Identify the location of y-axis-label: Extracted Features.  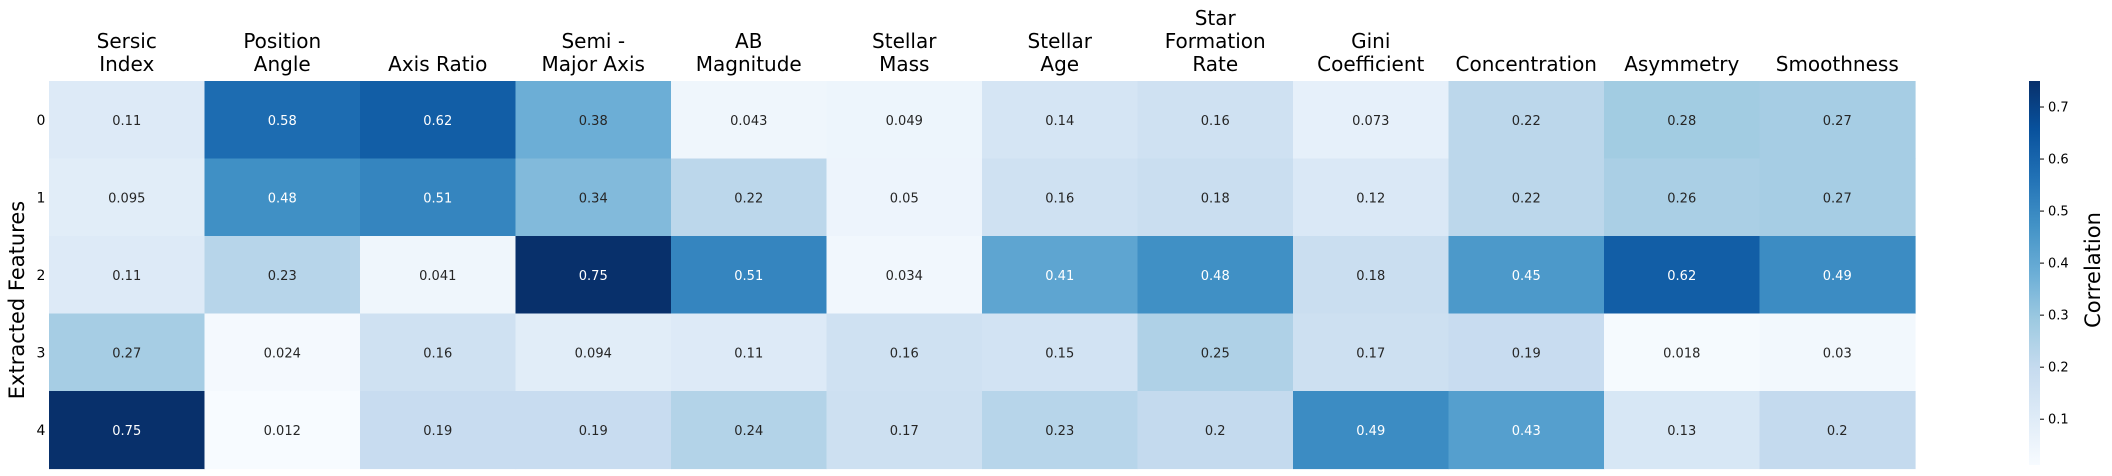
(17, 300).